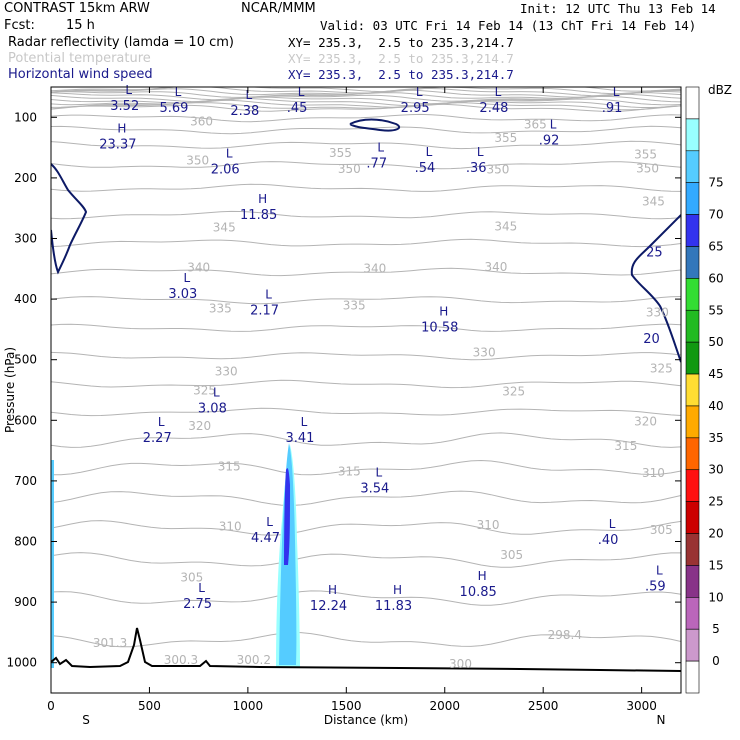 The image size is (740, 740). What do you see at coordinates (77, 8) in the screenshot?
I see `model-name: CONTRAST 15km ARW` at bounding box center [77, 8].